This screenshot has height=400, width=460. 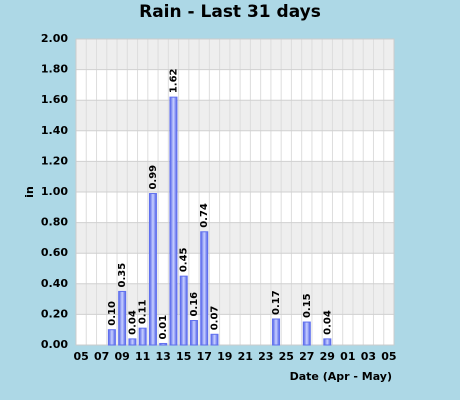 What do you see at coordinates (183, 356) in the screenshot?
I see `x-tick-label: 15` at bounding box center [183, 356].